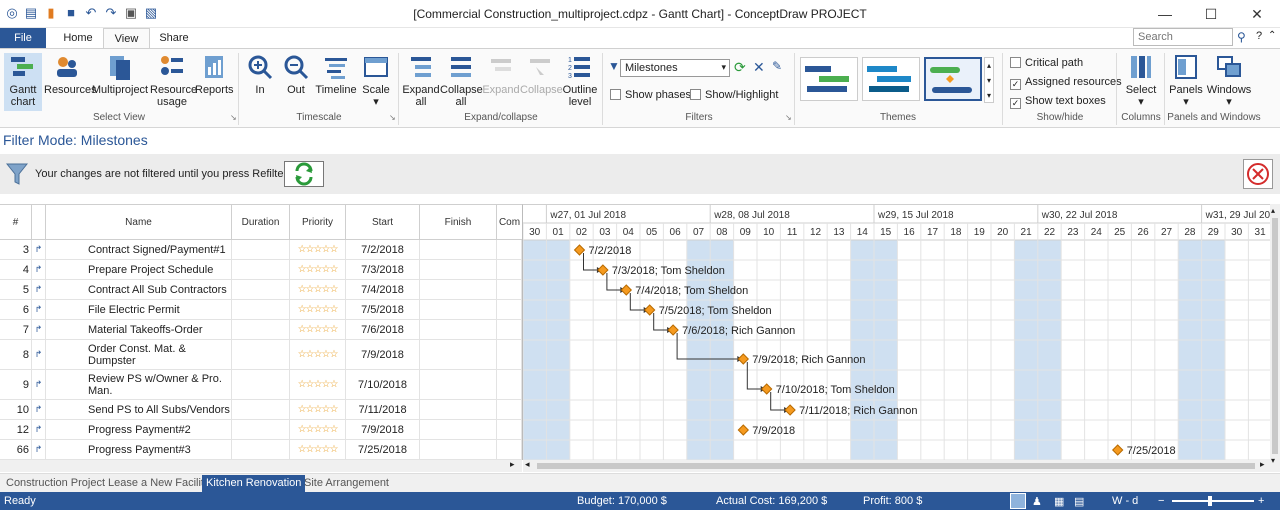 The image size is (1280, 510). I want to click on preview-icon: ▧, so click(151, 12).